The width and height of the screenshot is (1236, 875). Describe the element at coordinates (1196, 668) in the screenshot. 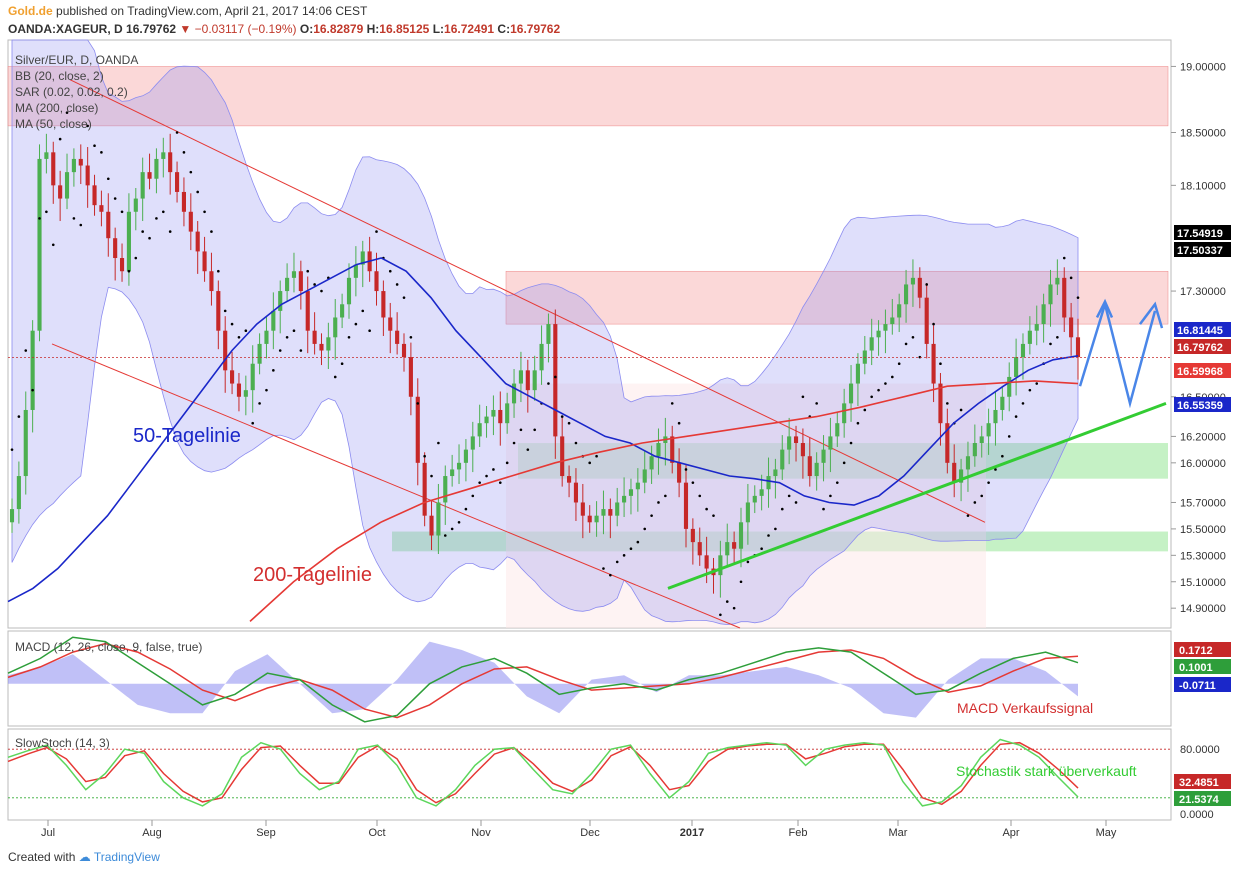

I see `macd-value: 0.1001` at that location.